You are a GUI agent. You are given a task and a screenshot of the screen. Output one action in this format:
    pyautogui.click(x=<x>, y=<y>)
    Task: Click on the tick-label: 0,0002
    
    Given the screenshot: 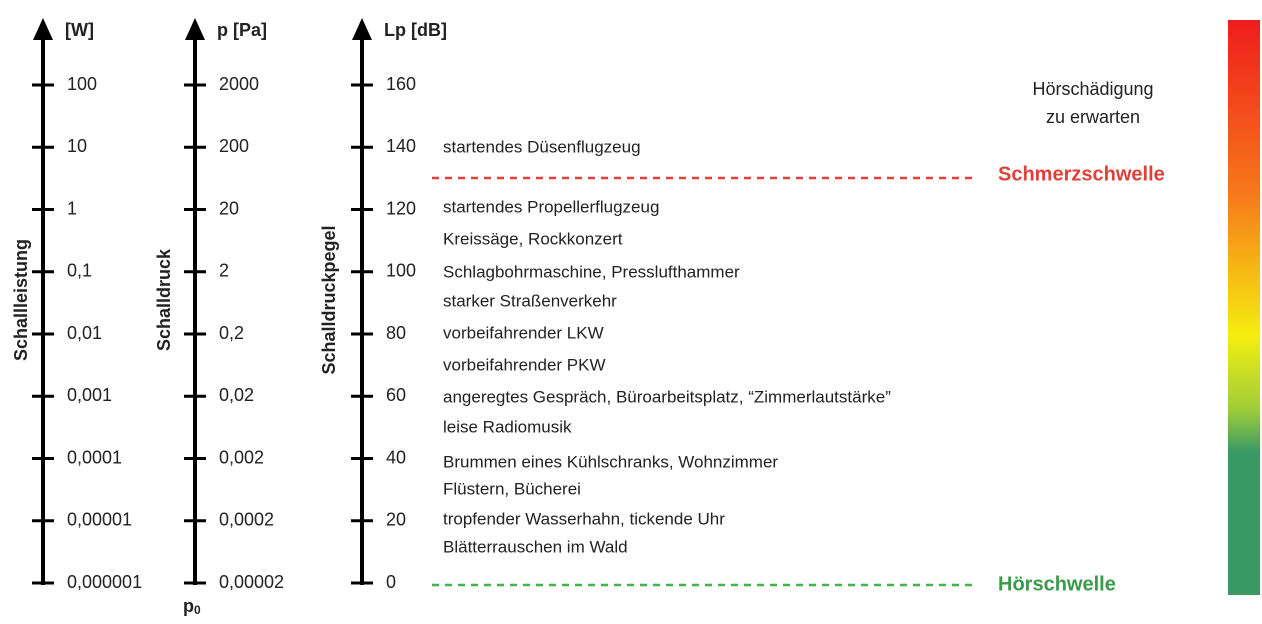 What is the action you would take?
    pyautogui.click(x=246, y=520)
    